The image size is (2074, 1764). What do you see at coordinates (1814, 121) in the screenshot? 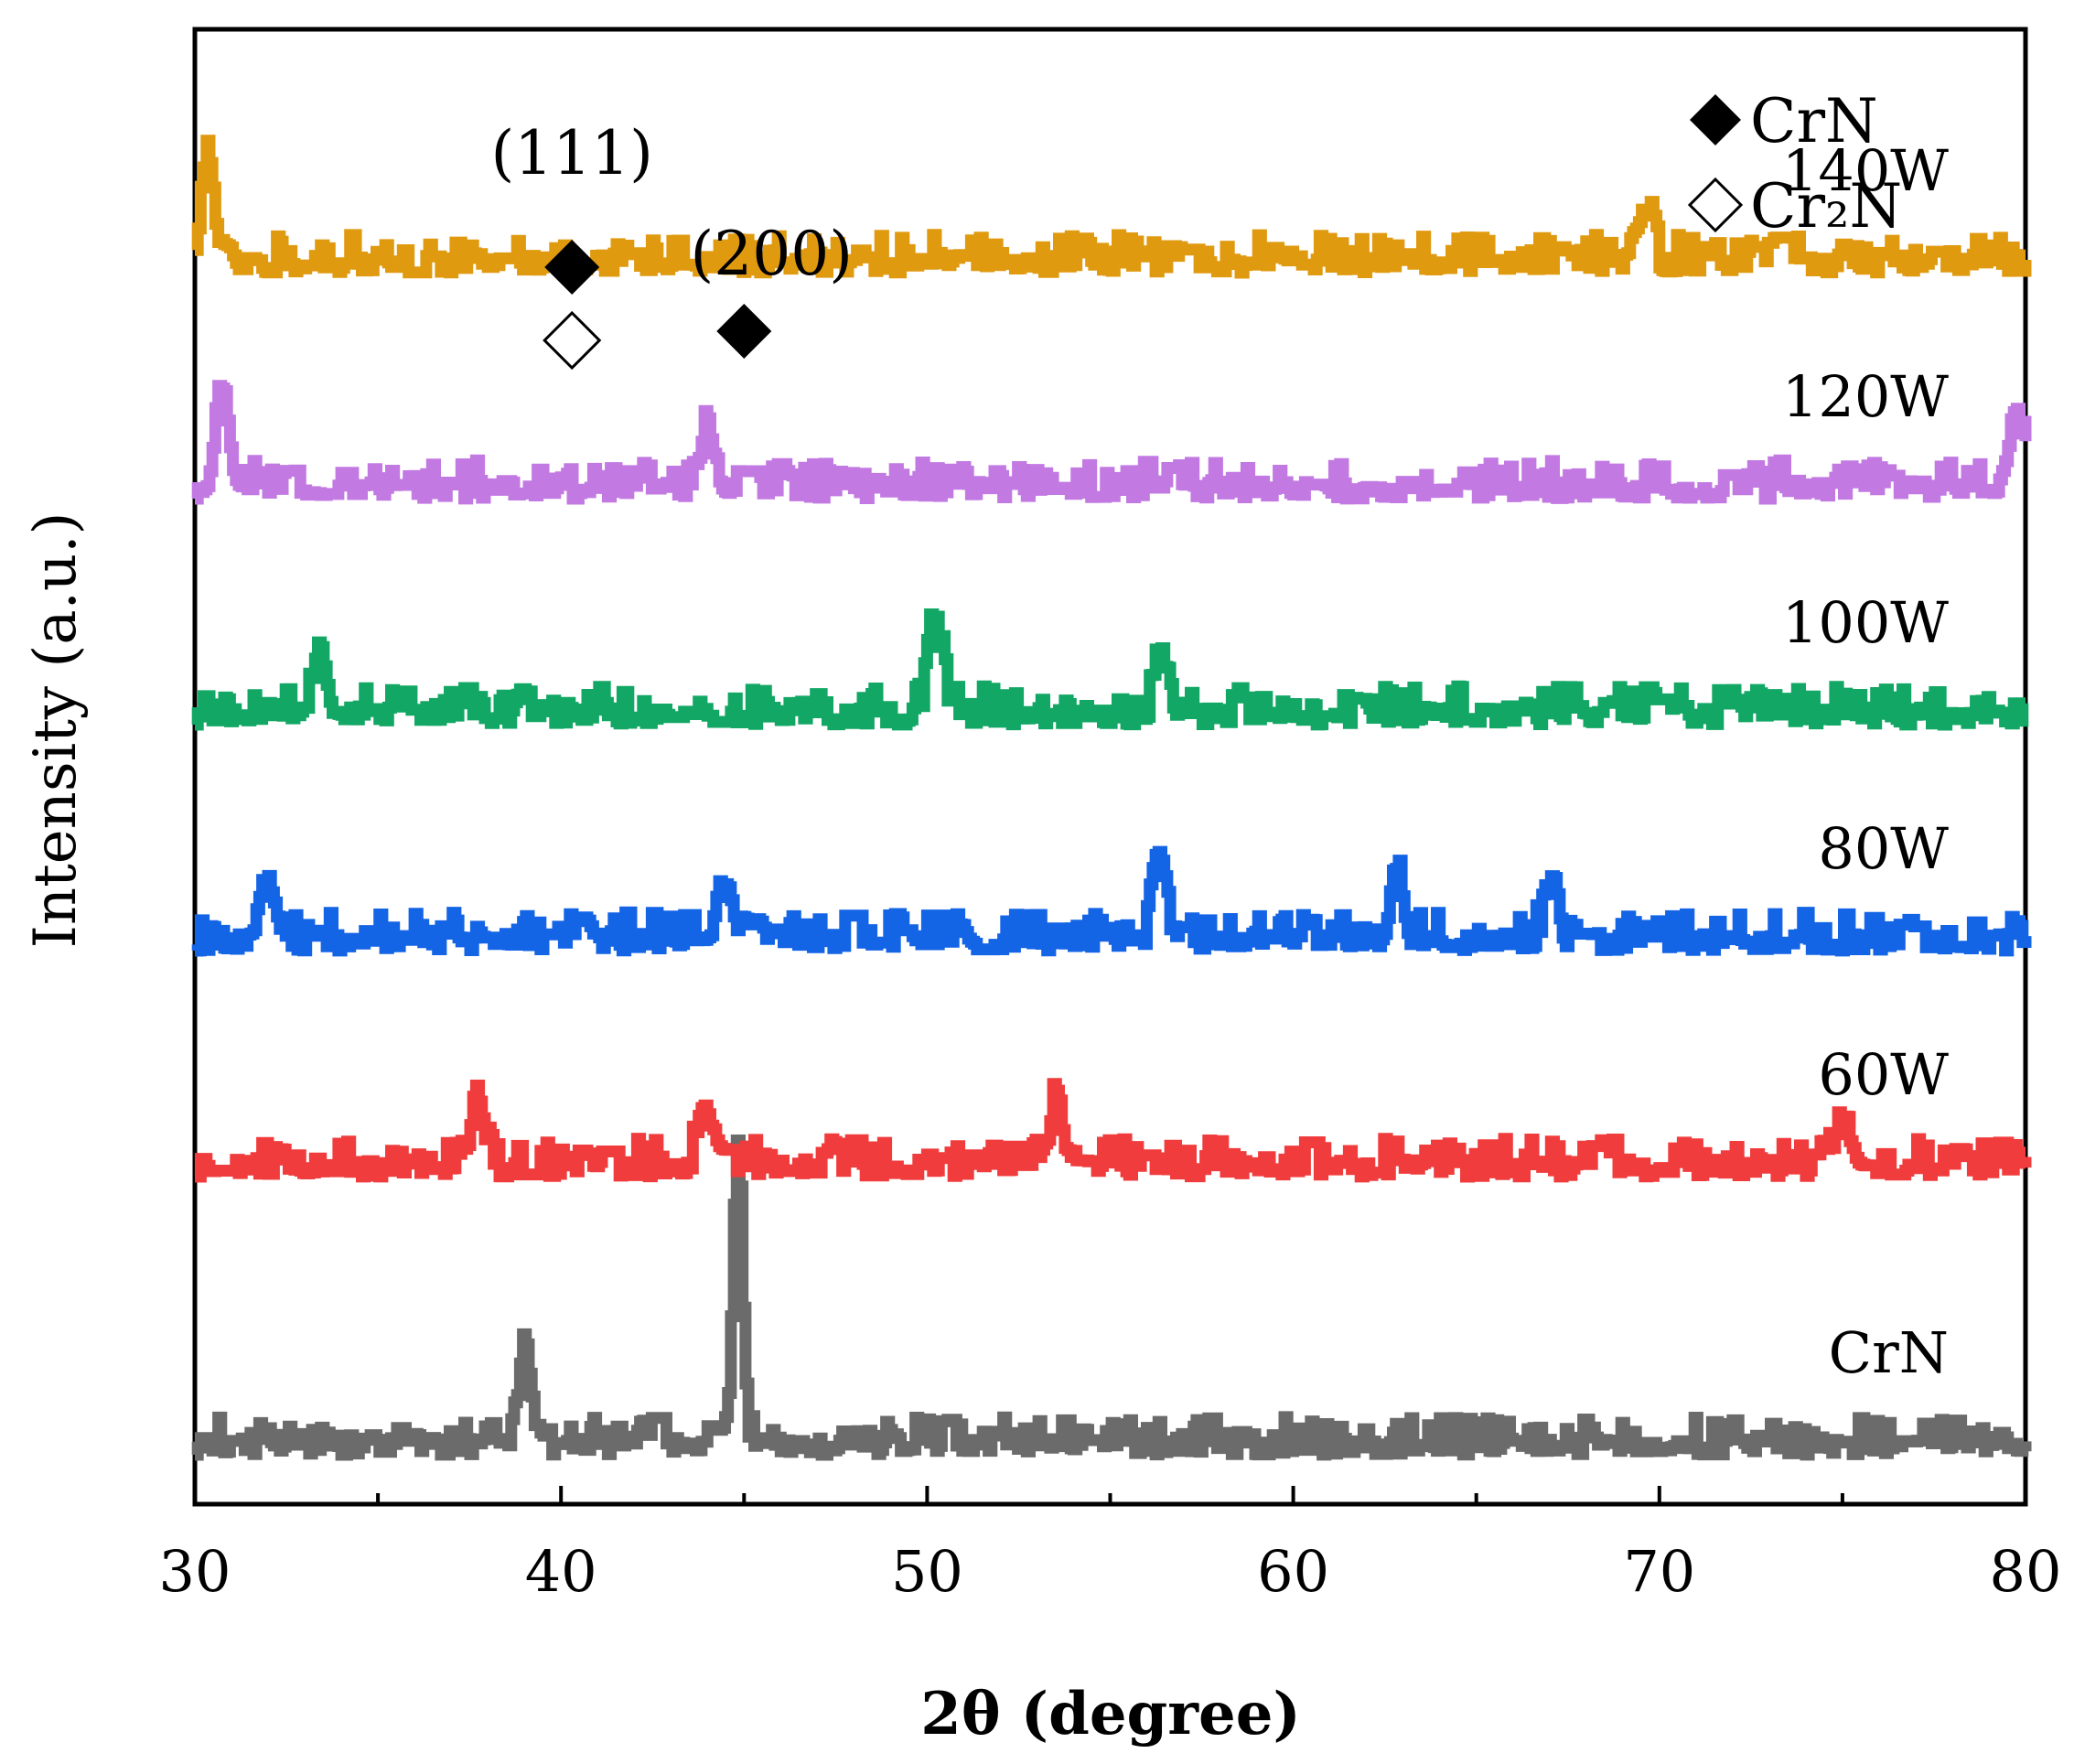
I see `legend-crn-label: CrN` at bounding box center [1814, 121].